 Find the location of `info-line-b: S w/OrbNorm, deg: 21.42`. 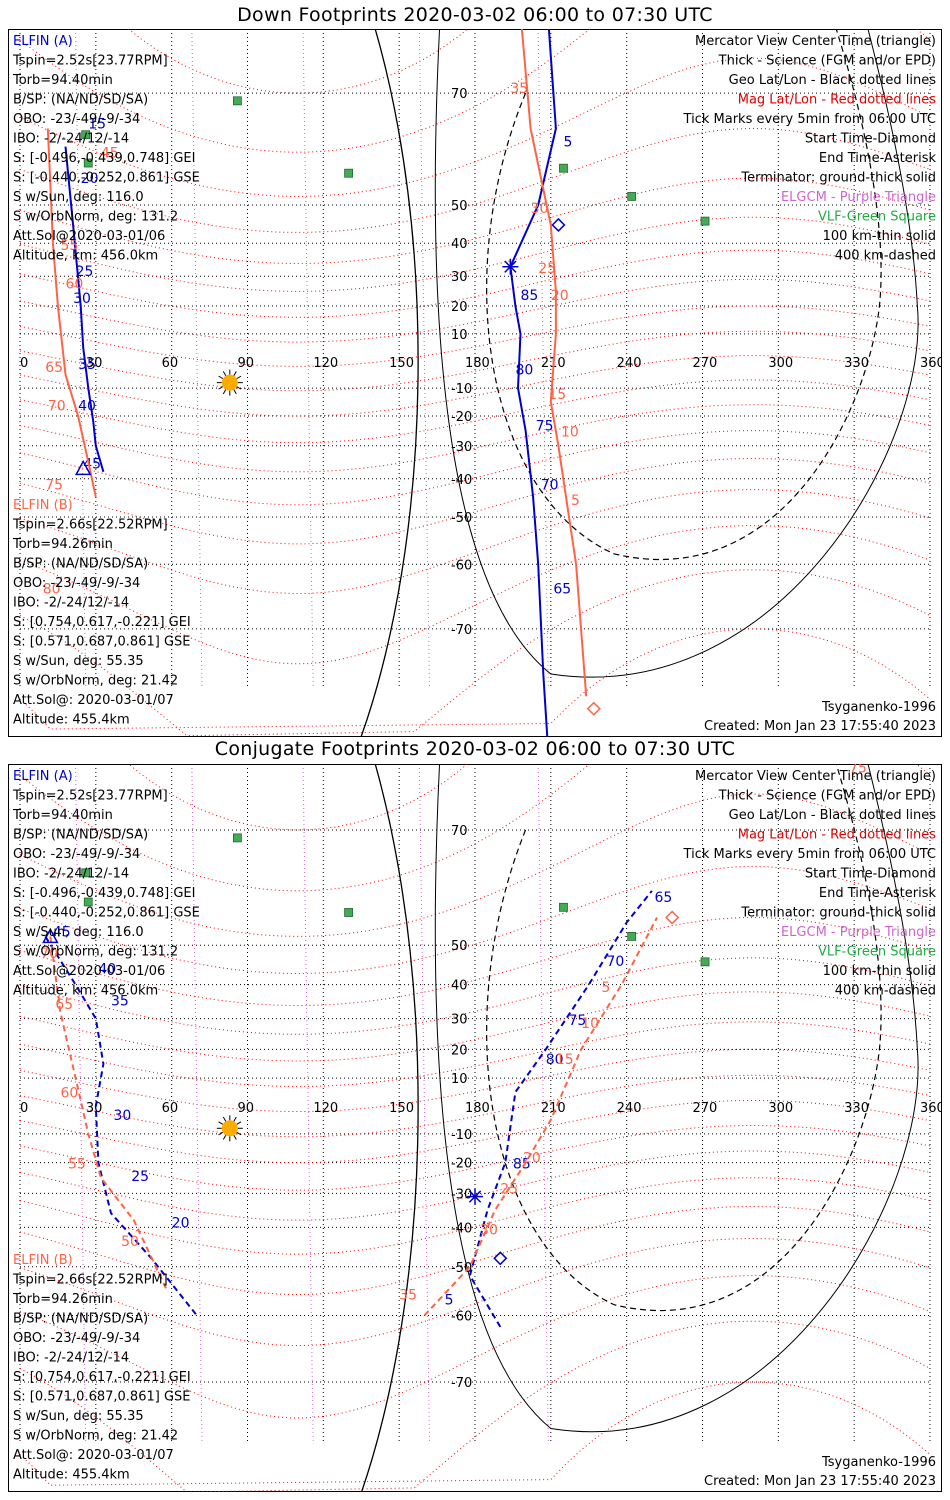

info-line-b: S w/OrbNorm, deg: 21.42 is located at coordinates (95, 681).